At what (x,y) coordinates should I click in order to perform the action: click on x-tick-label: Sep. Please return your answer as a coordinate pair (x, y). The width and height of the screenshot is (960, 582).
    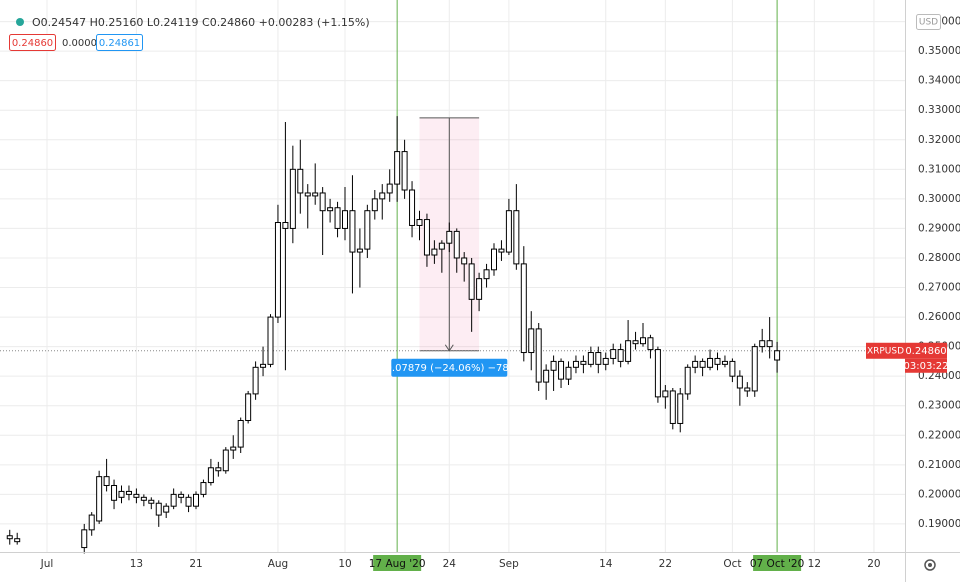
    Looking at the image, I should click on (509, 564).